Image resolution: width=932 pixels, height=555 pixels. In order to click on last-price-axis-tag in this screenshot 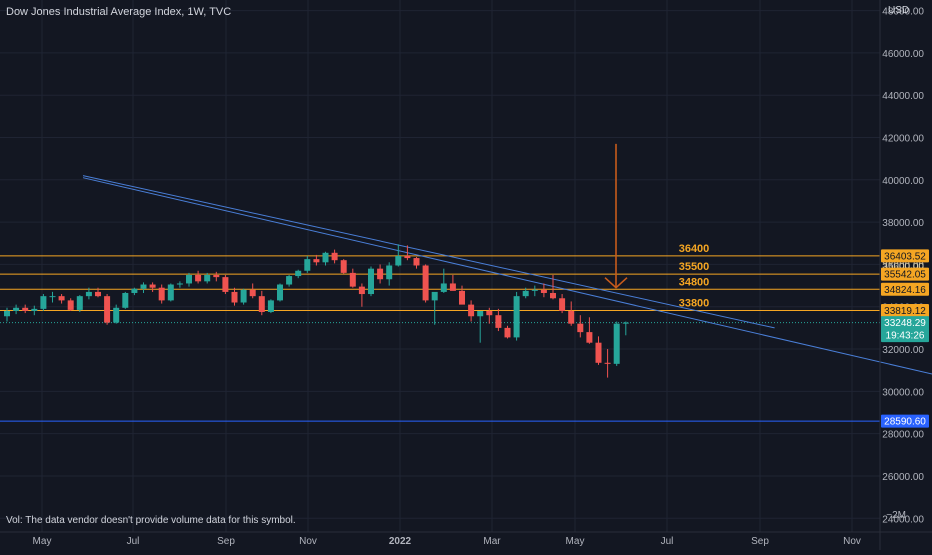, I will do `click(905, 329)`.